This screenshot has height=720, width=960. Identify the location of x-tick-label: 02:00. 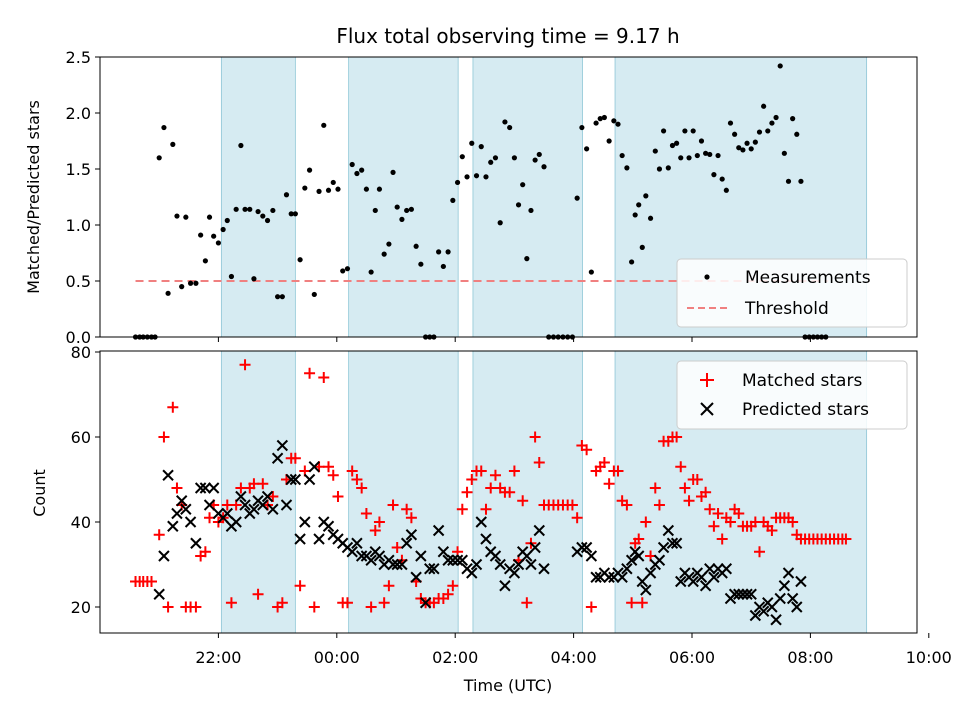
(455, 657).